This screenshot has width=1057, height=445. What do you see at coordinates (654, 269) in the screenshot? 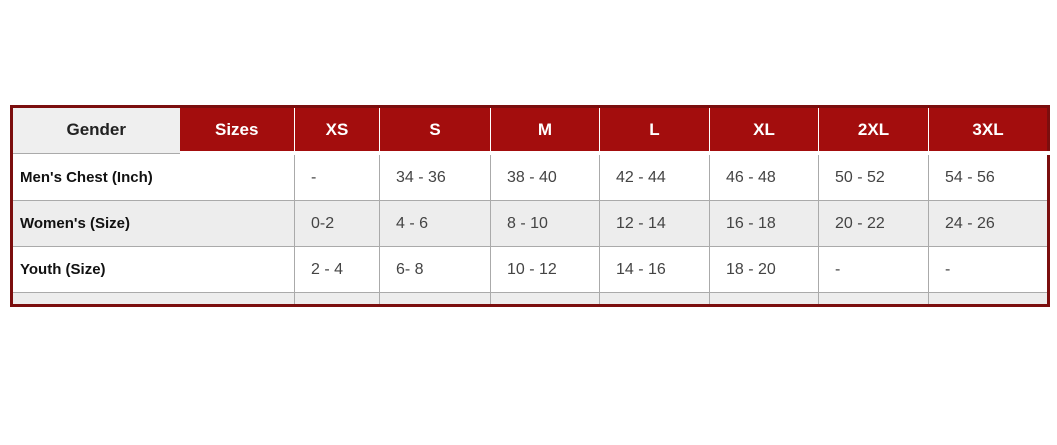
I see `size-value-cell: 14 - 16` at bounding box center [654, 269].